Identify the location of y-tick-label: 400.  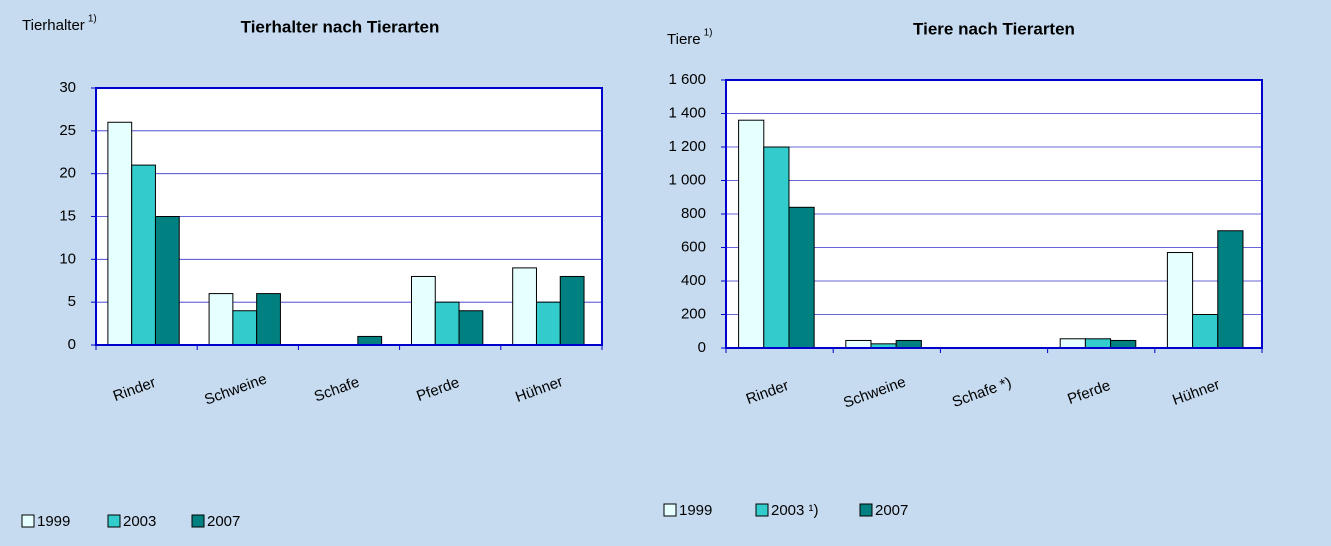
(693, 280).